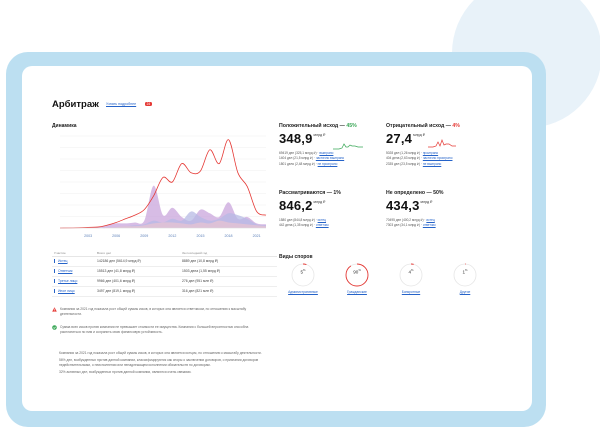  What do you see at coordinates (306, 153) in the screenshot?
I see `positive-line: 69419 дел (325,1 млрд ₽) · выиграно` at bounding box center [306, 153].